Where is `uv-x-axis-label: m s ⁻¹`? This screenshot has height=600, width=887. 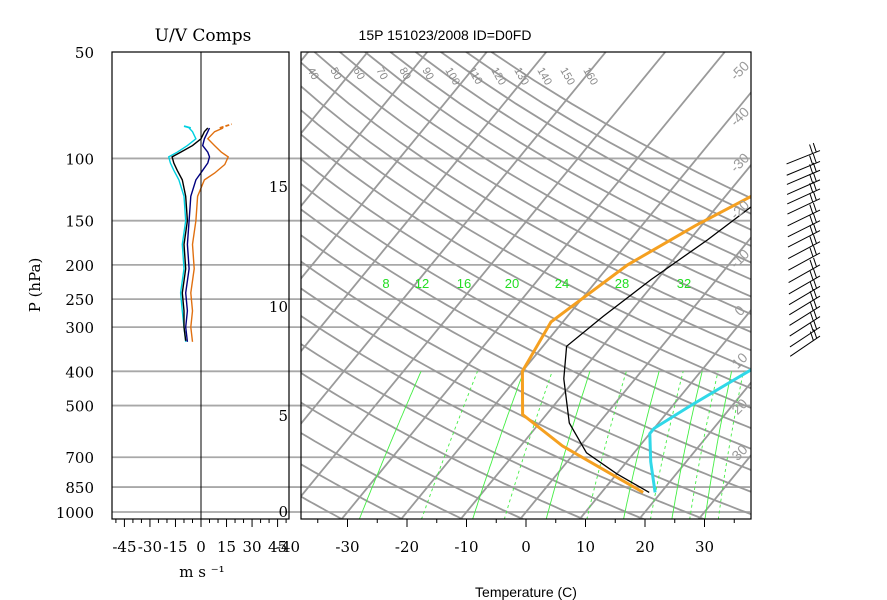 uv-x-axis-label: m s ⁻¹ is located at coordinates (201, 572).